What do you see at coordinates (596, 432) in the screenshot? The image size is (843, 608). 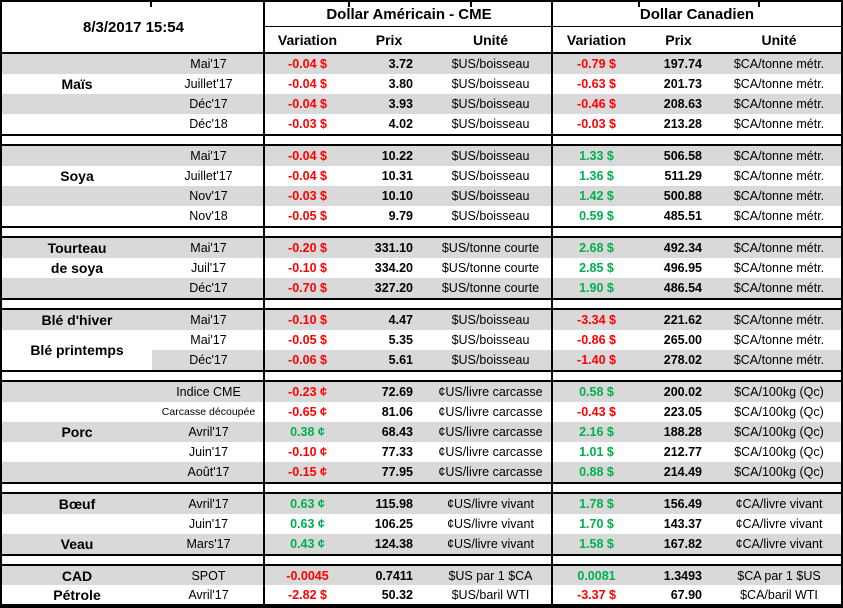 I see `cad-variation: 2.16 $` at bounding box center [596, 432].